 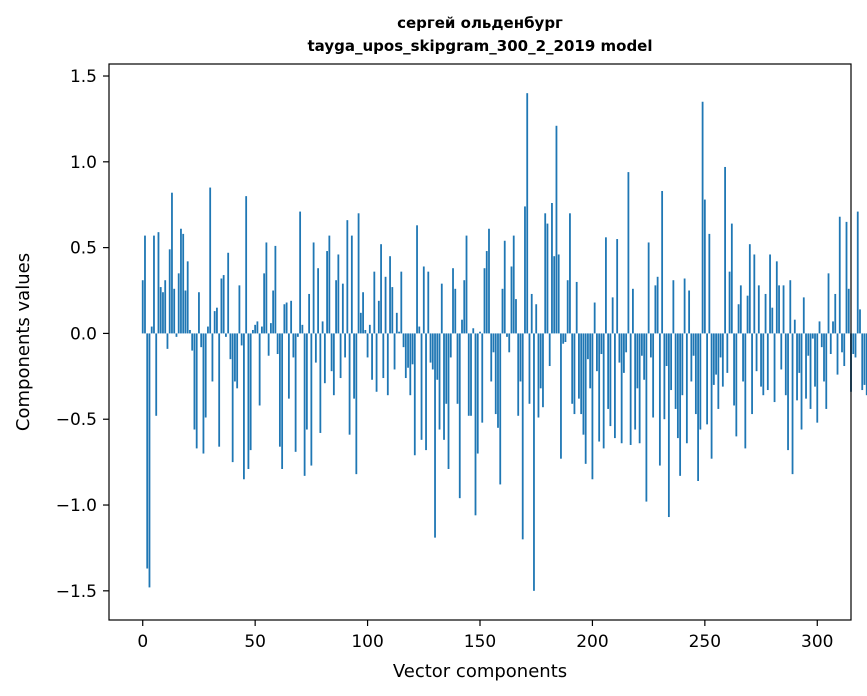 What do you see at coordinates (485, 636) in the screenshot?
I see `x-axis-ticks: 0 50 100 150 200 250 300` at bounding box center [485, 636].